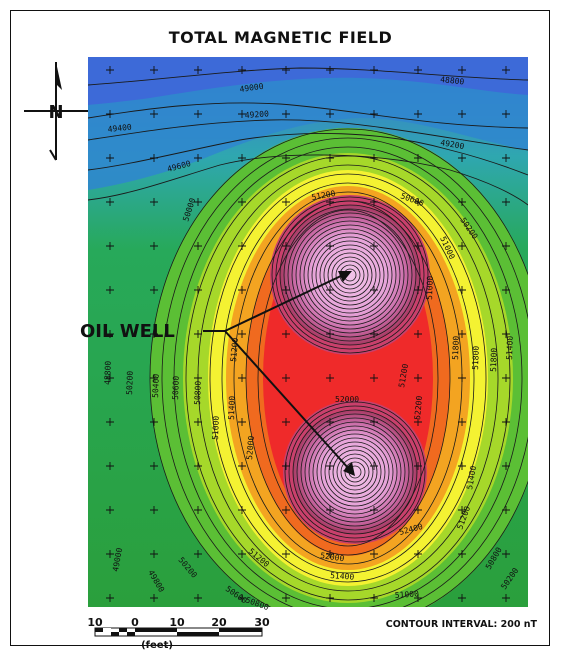 The image size is (561, 656). I want to click on contour-label: 50400, so click(156, 386).